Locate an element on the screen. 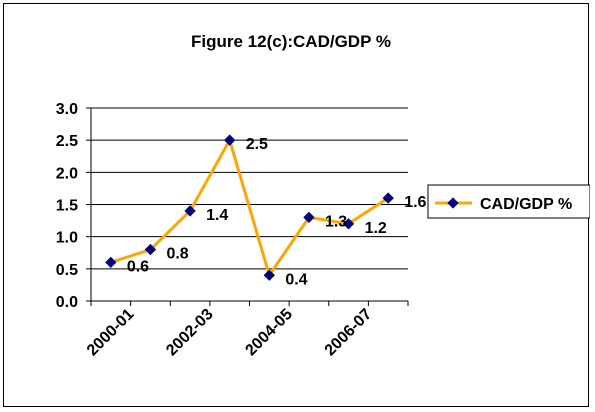  data-label: 0.4 is located at coordinates (296, 279).